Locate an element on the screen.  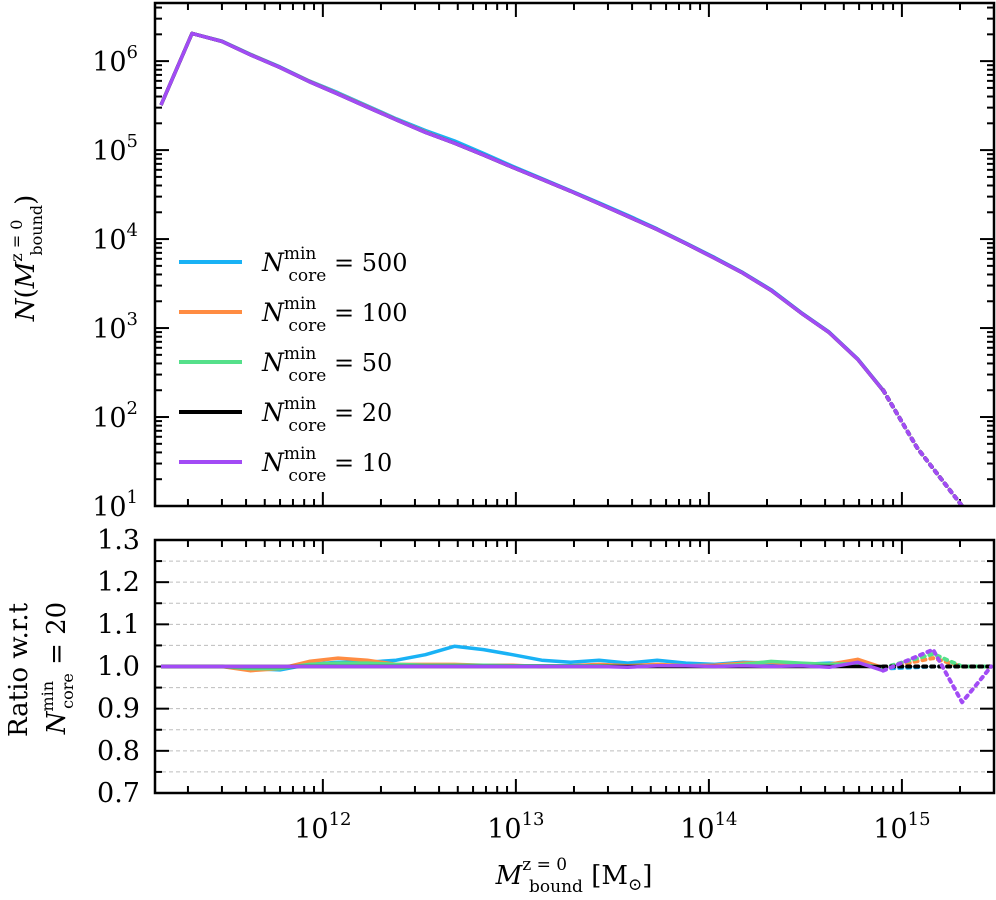
legend-label: Nmin core = 50 is located at coordinates (326, 365).